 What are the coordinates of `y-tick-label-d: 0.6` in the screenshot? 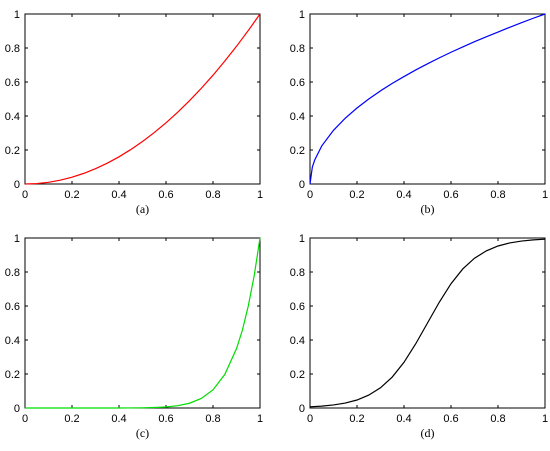 It's located at (297, 307).